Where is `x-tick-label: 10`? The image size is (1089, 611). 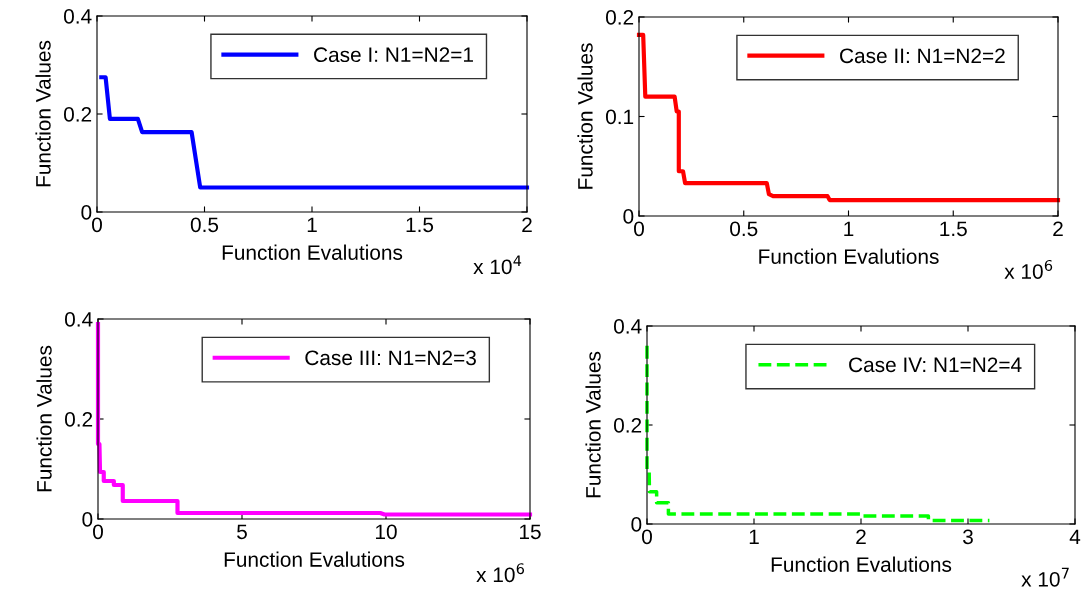
x-tick-label: 10 is located at coordinates (386, 532).